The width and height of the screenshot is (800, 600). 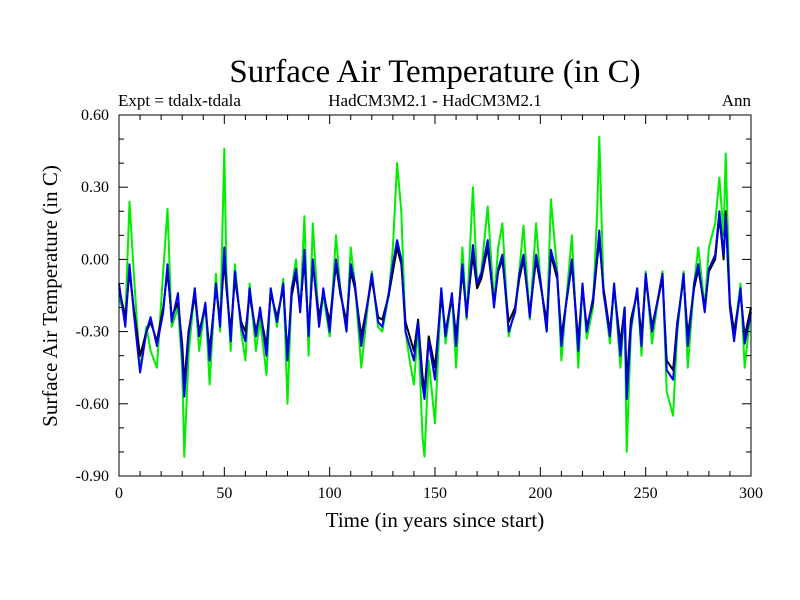 What do you see at coordinates (434, 72) in the screenshot?
I see `chart-title: Surface Air Temperature (in C)` at bounding box center [434, 72].